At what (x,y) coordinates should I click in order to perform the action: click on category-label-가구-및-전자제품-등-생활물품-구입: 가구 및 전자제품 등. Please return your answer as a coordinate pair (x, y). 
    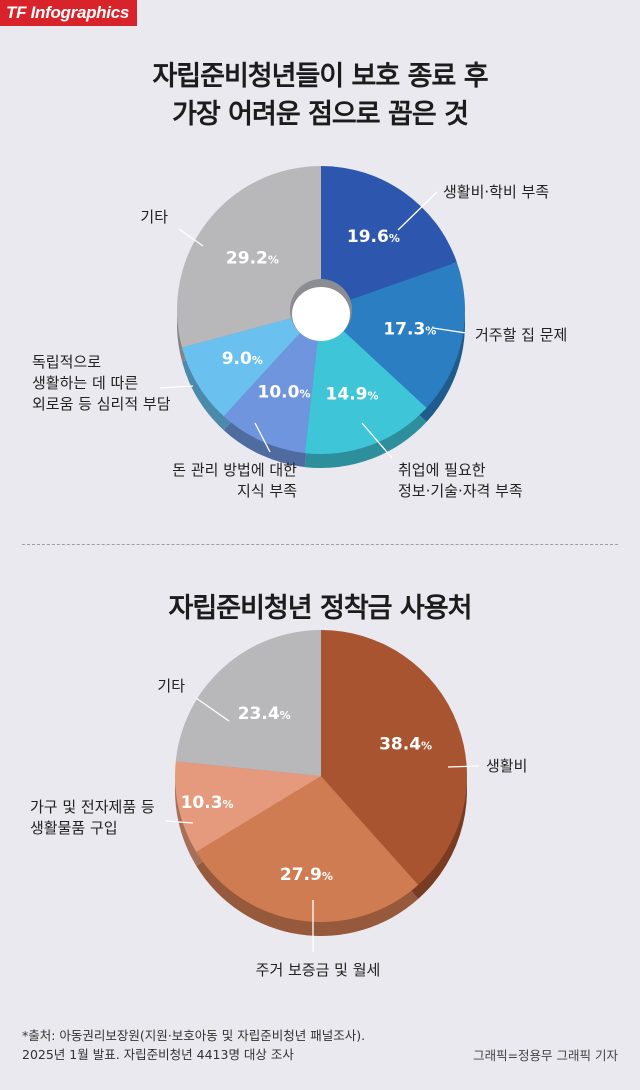
    Looking at the image, I should click on (92, 807).